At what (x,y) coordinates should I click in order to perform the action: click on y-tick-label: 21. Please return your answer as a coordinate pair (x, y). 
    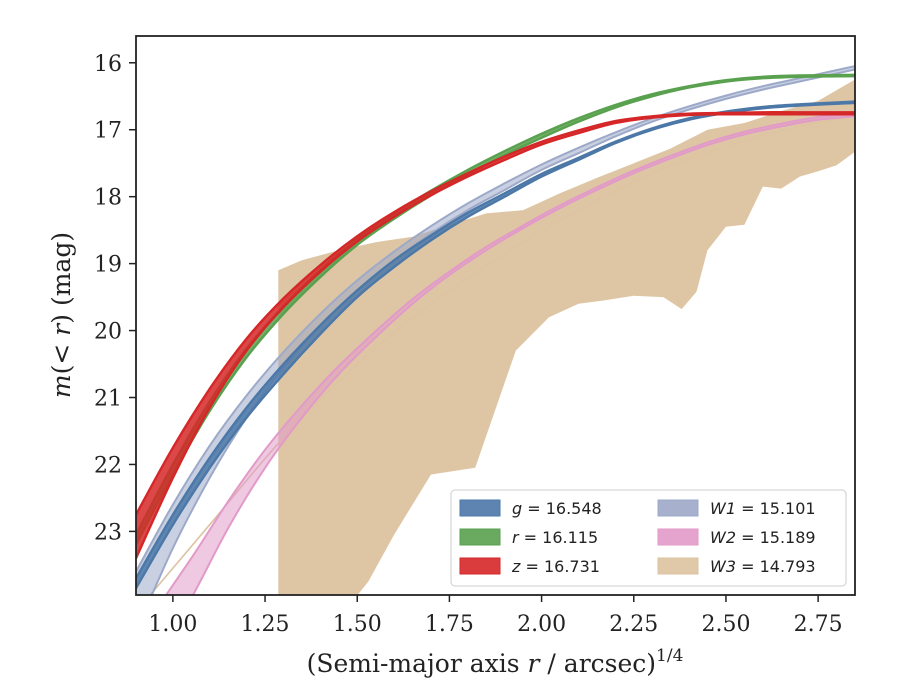
    Looking at the image, I should click on (108, 399).